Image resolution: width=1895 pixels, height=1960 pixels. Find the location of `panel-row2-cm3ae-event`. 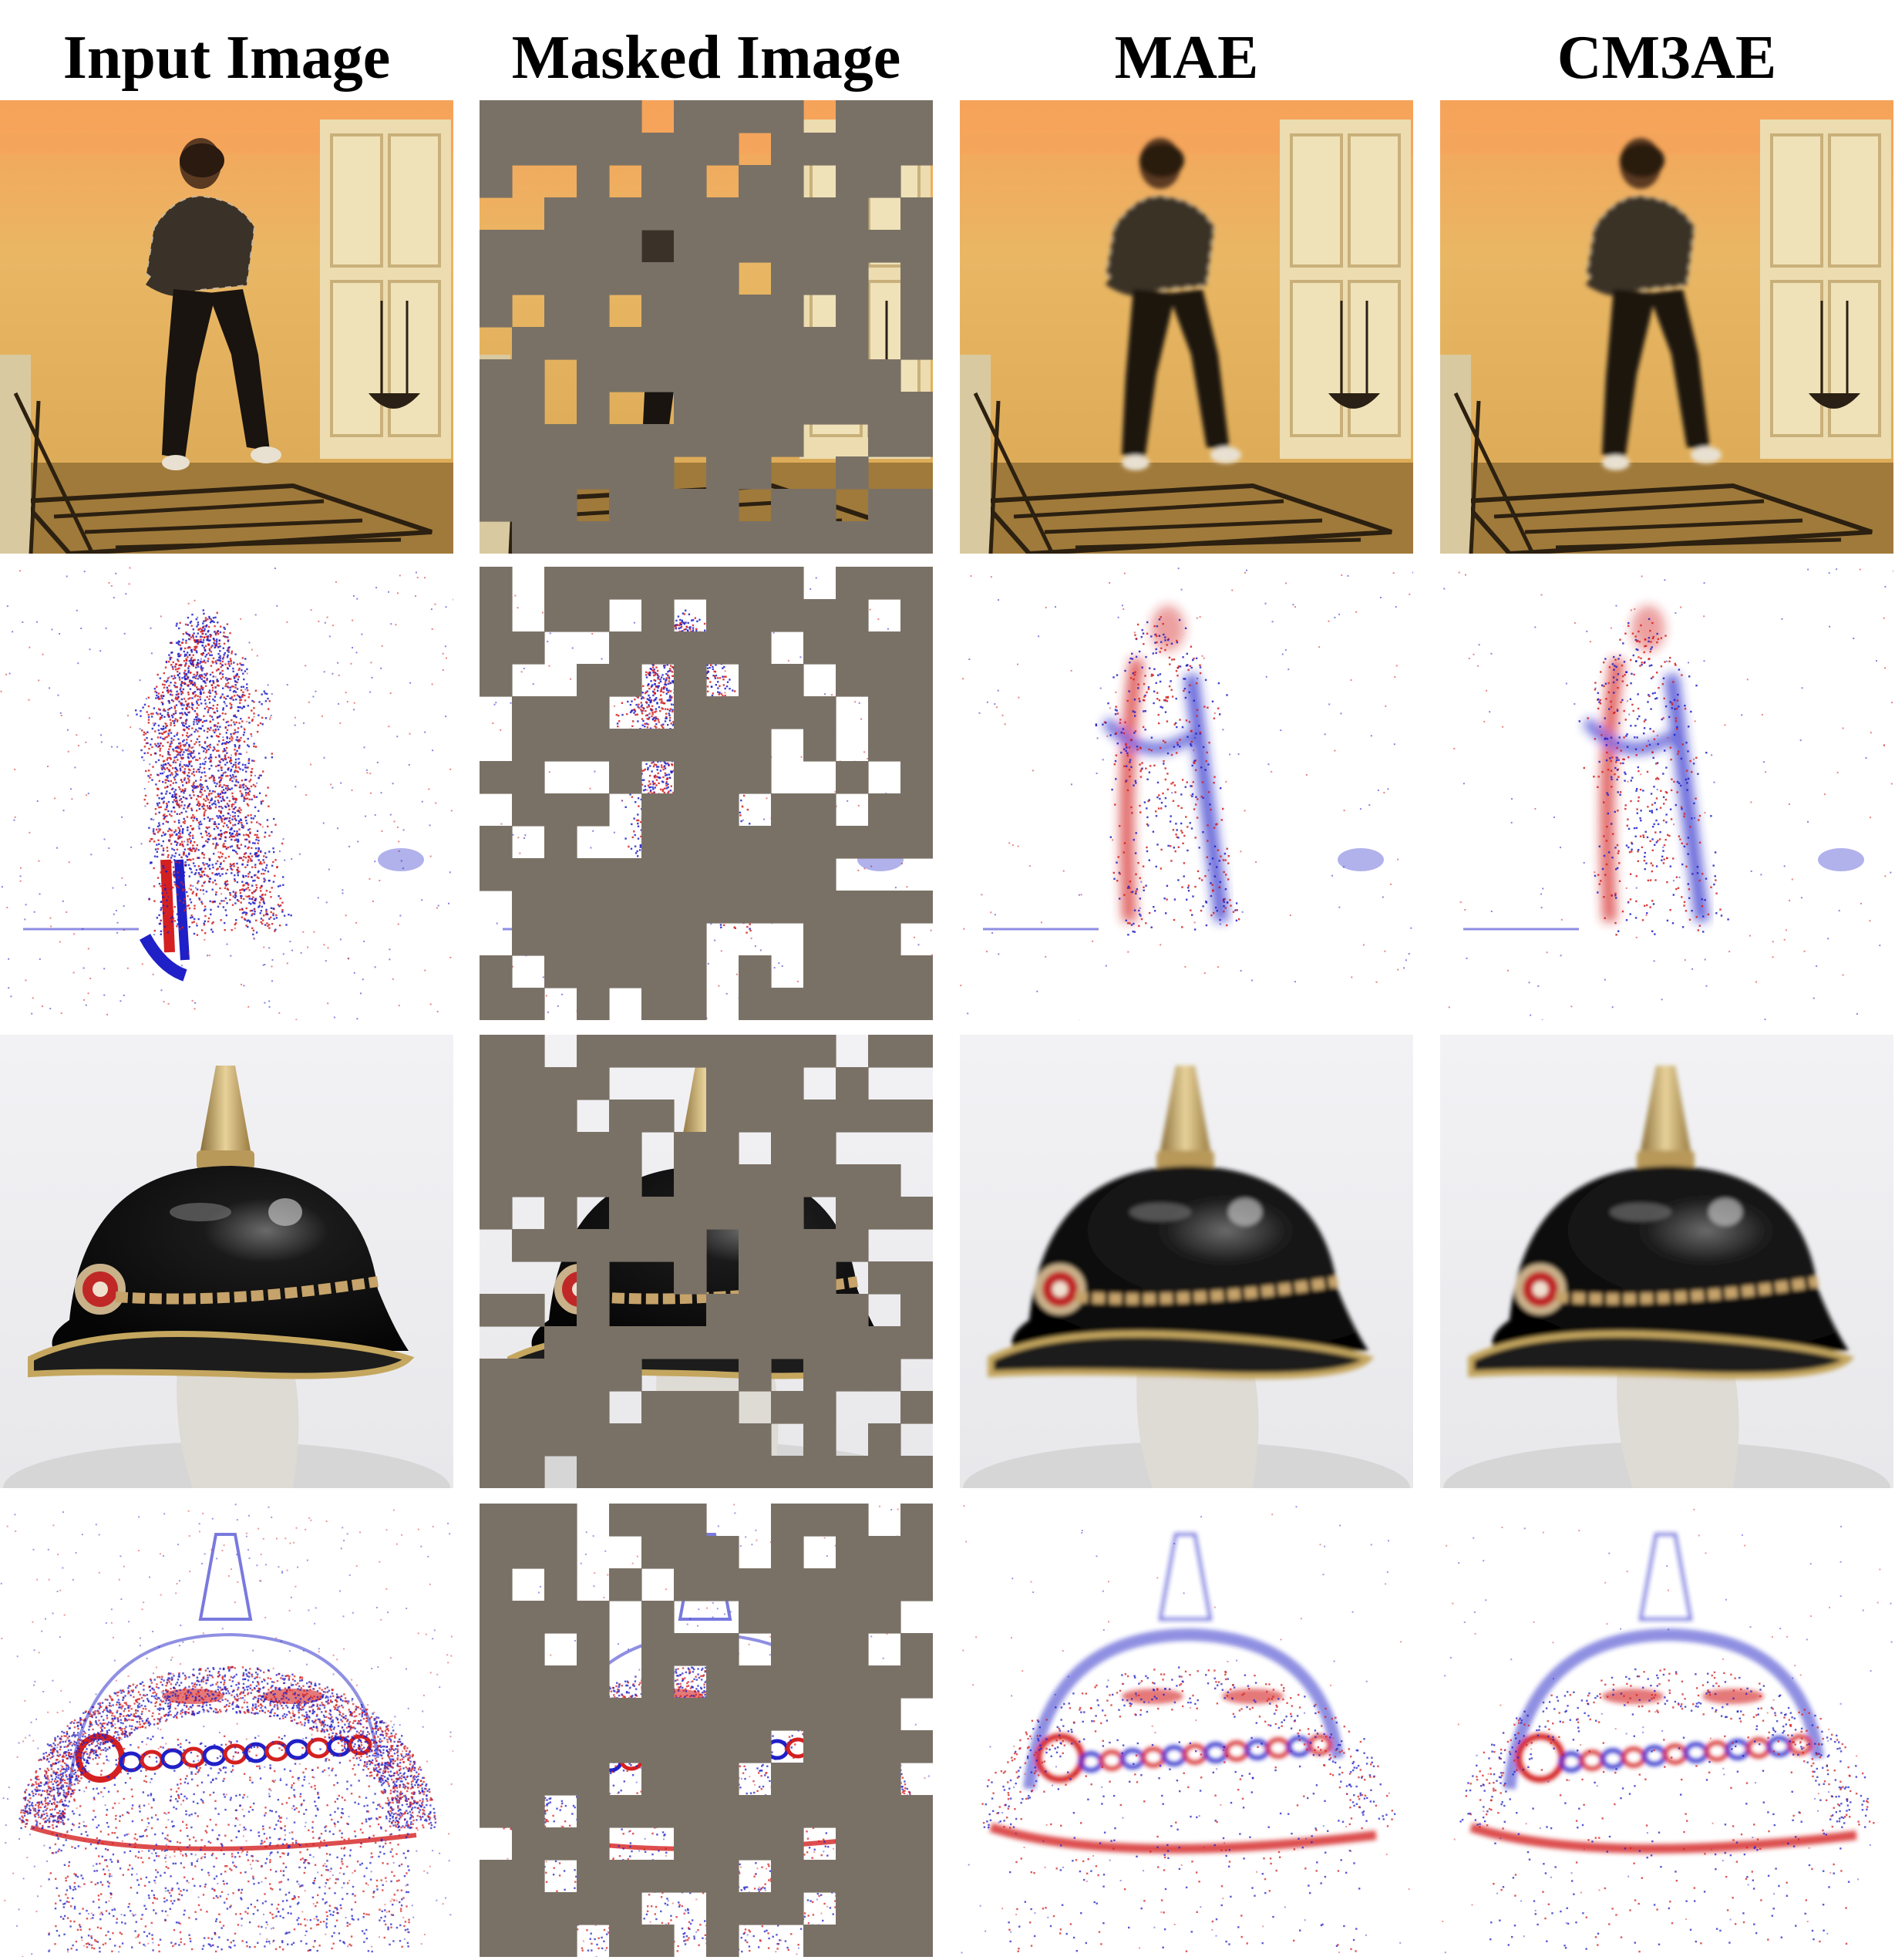

panel-row2-cm3ae-event is located at coordinates (1666, 793).